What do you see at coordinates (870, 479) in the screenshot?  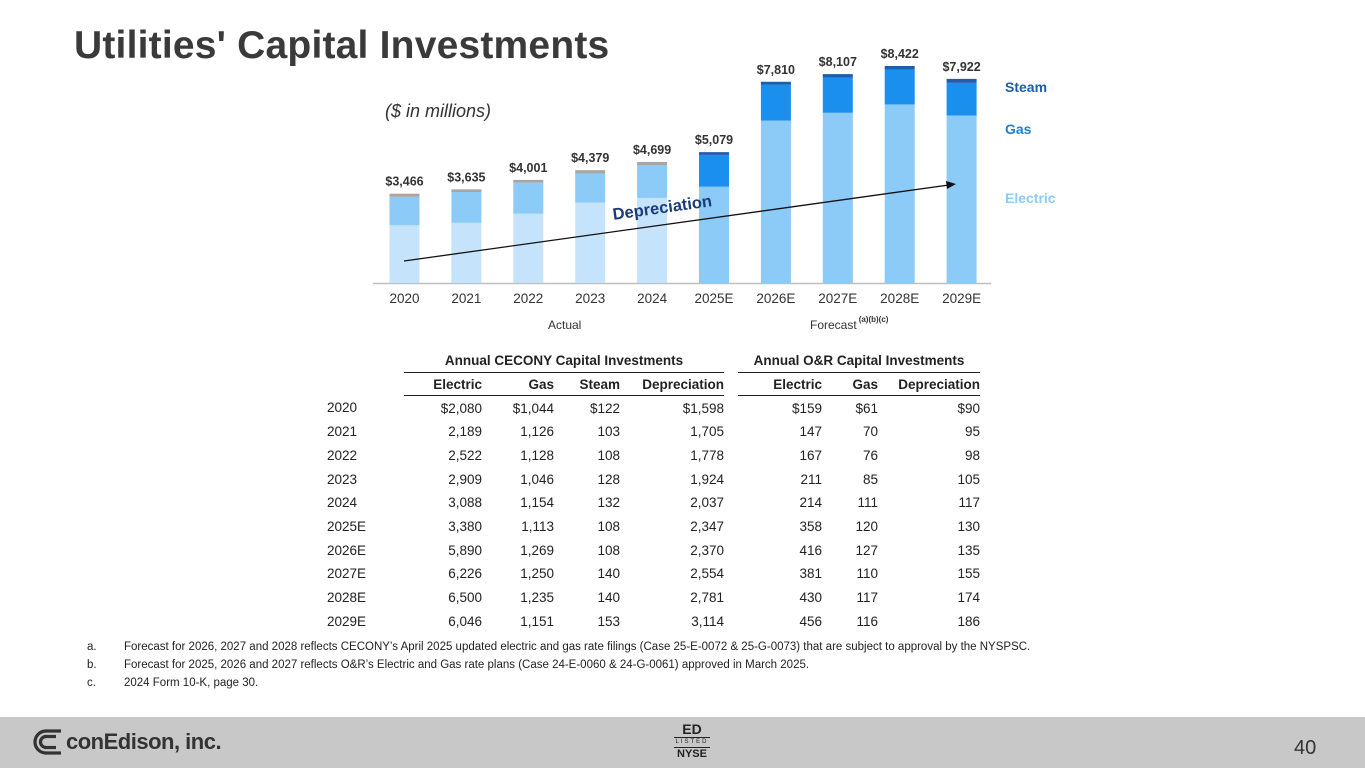 I see `or-cell: 85` at bounding box center [870, 479].